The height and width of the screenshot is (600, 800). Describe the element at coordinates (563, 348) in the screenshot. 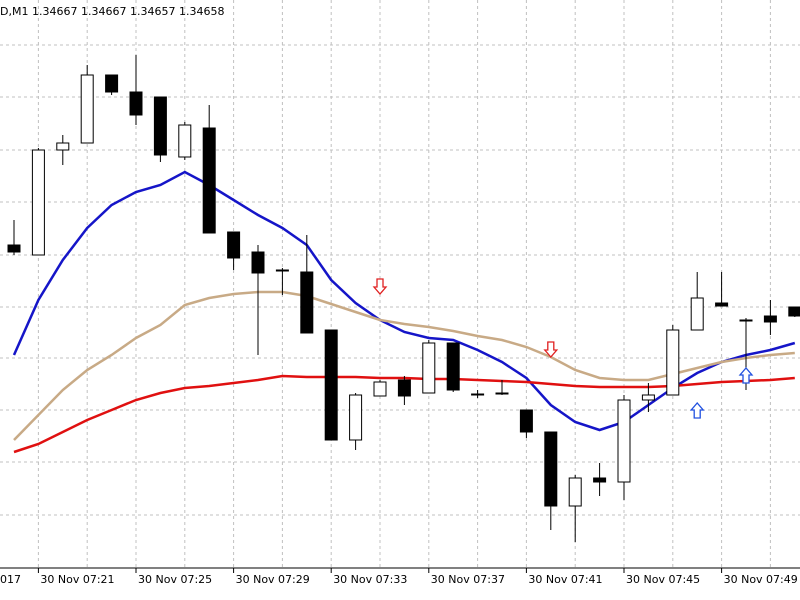

I see `arrows` at that location.